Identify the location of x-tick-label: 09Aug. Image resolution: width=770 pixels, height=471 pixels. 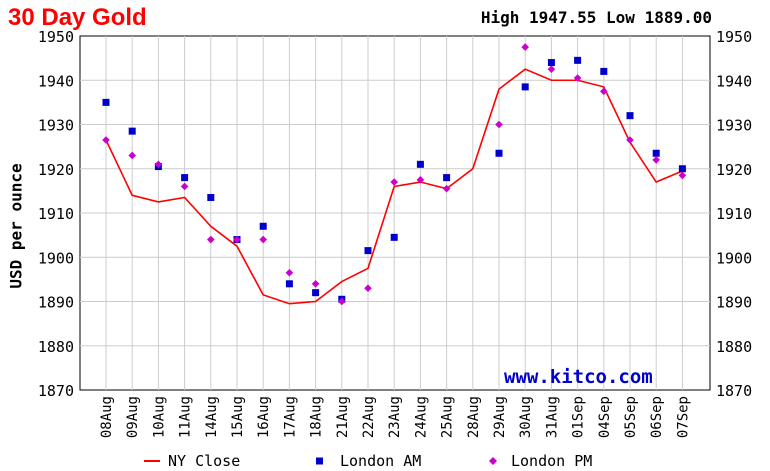
(133, 417).